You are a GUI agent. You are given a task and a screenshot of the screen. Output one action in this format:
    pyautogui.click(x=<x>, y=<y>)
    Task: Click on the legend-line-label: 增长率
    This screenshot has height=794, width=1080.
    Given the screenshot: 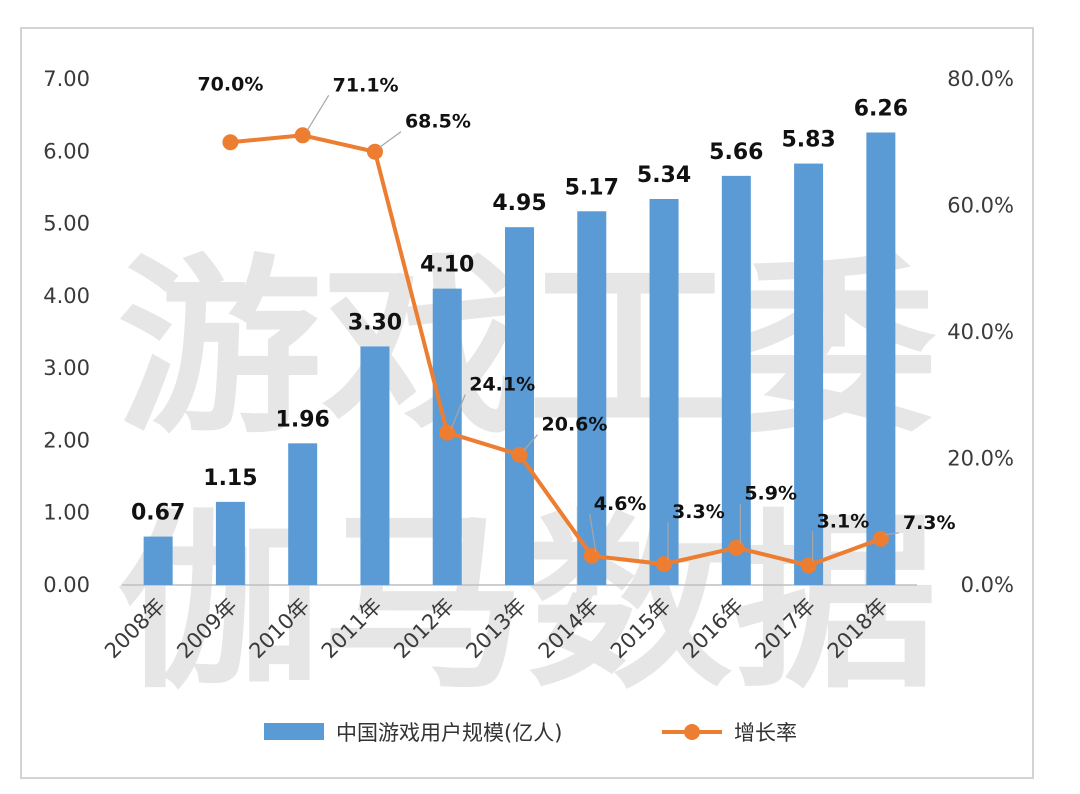 What is the action you would take?
    pyautogui.click(x=765, y=733)
    